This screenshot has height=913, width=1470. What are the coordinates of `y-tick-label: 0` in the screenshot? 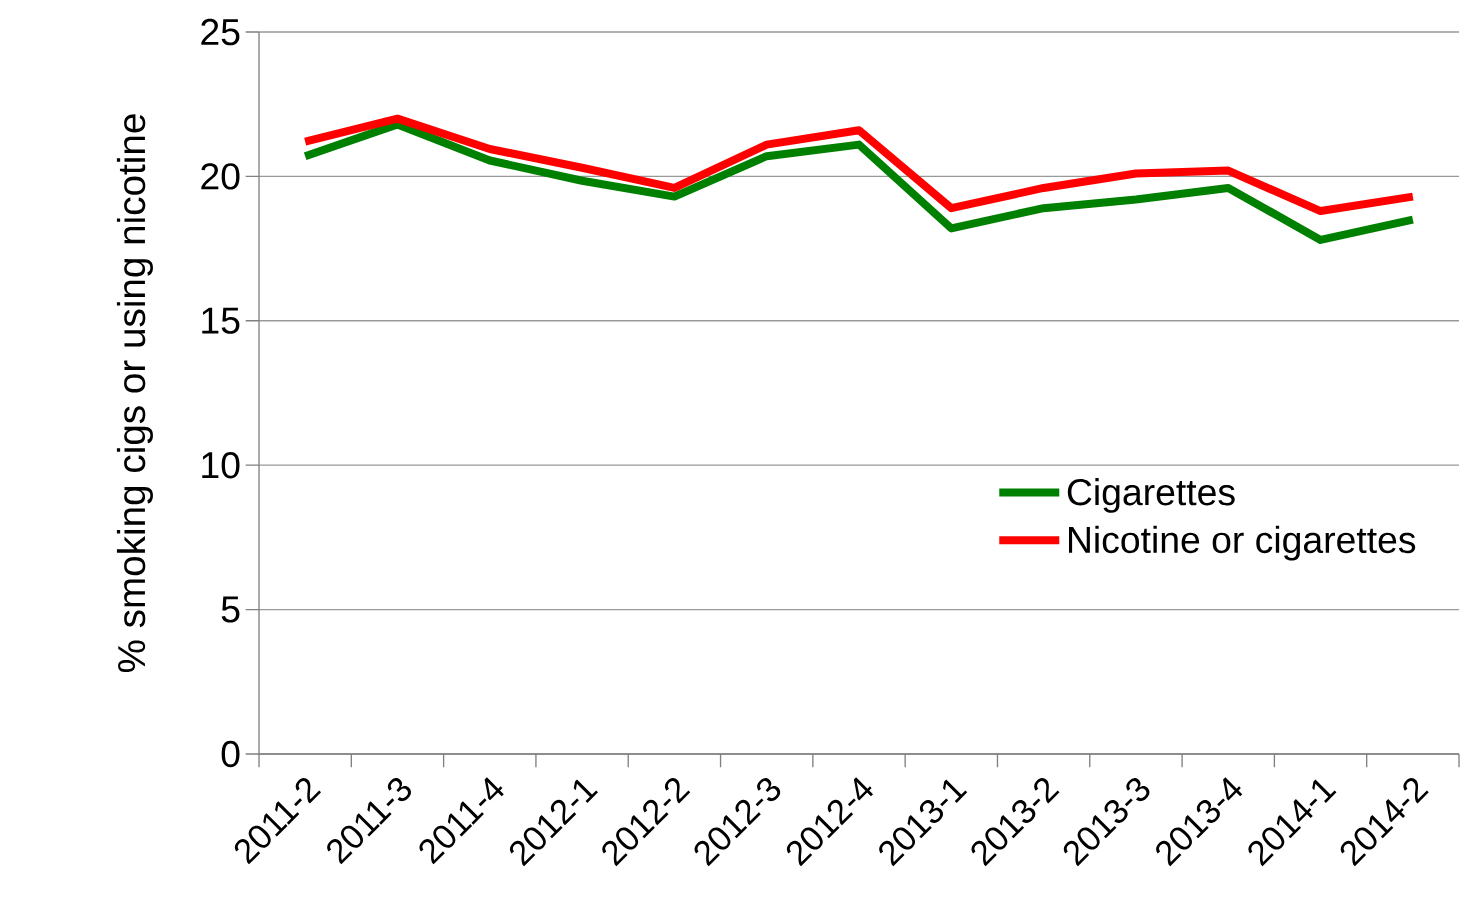 It's located at (230, 754).